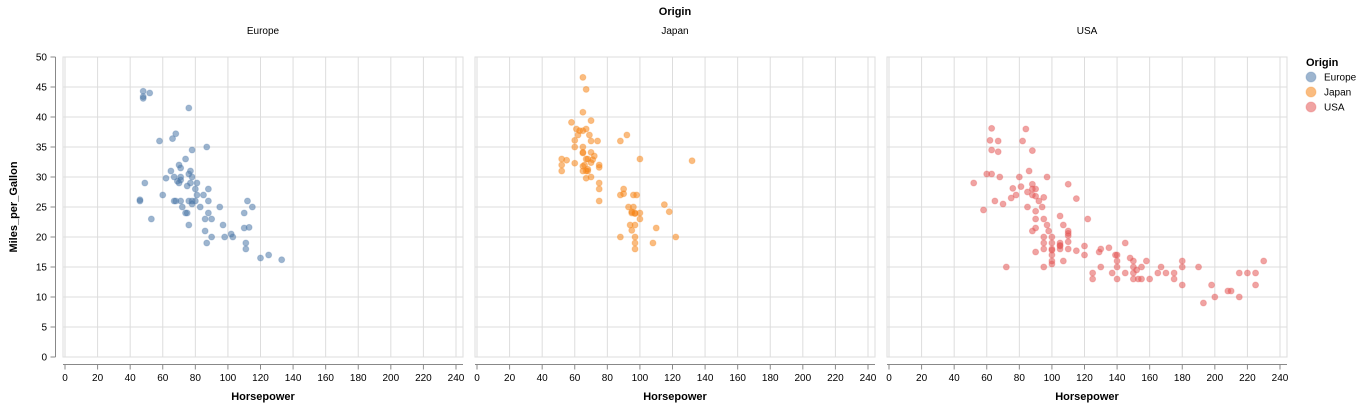  Describe the element at coordinates (627, 163) in the screenshot. I see `series-japan` at that location.